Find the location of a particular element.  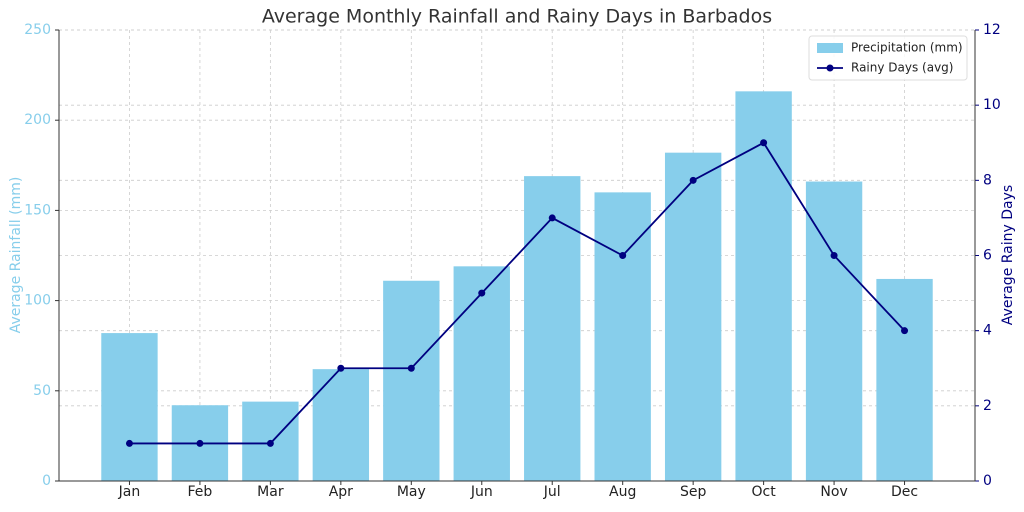

x-tick-label: Aug is located at coordinates (622, 492).